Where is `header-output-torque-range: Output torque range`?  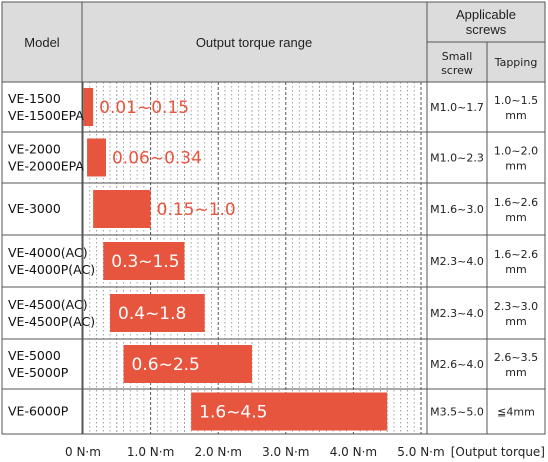 header-output-torque-range: Output torque range is located at coordinates (254, 42).